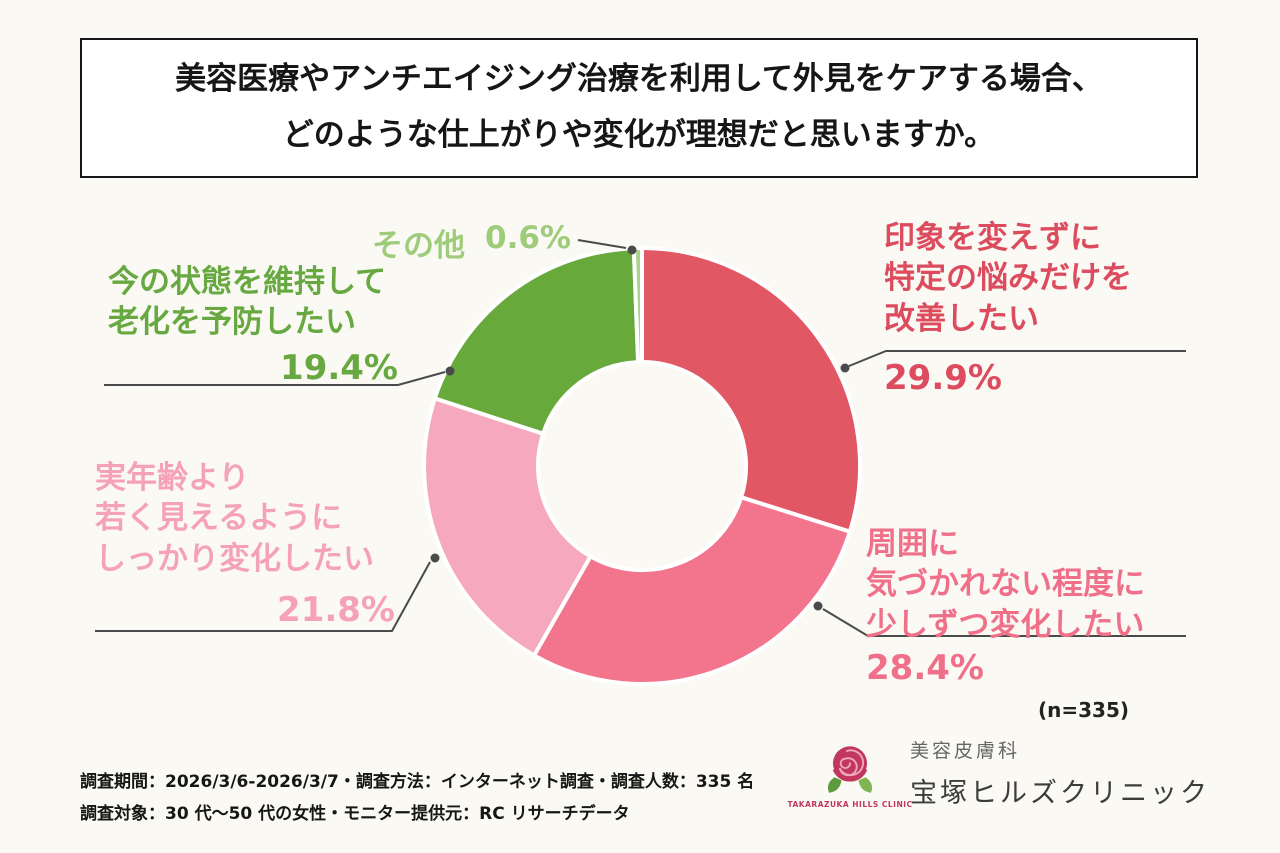  Describe the element at coordinates (232, 322) in the screenshot. I see `callout-maintain-line2: 老化を予防したい` at that location.